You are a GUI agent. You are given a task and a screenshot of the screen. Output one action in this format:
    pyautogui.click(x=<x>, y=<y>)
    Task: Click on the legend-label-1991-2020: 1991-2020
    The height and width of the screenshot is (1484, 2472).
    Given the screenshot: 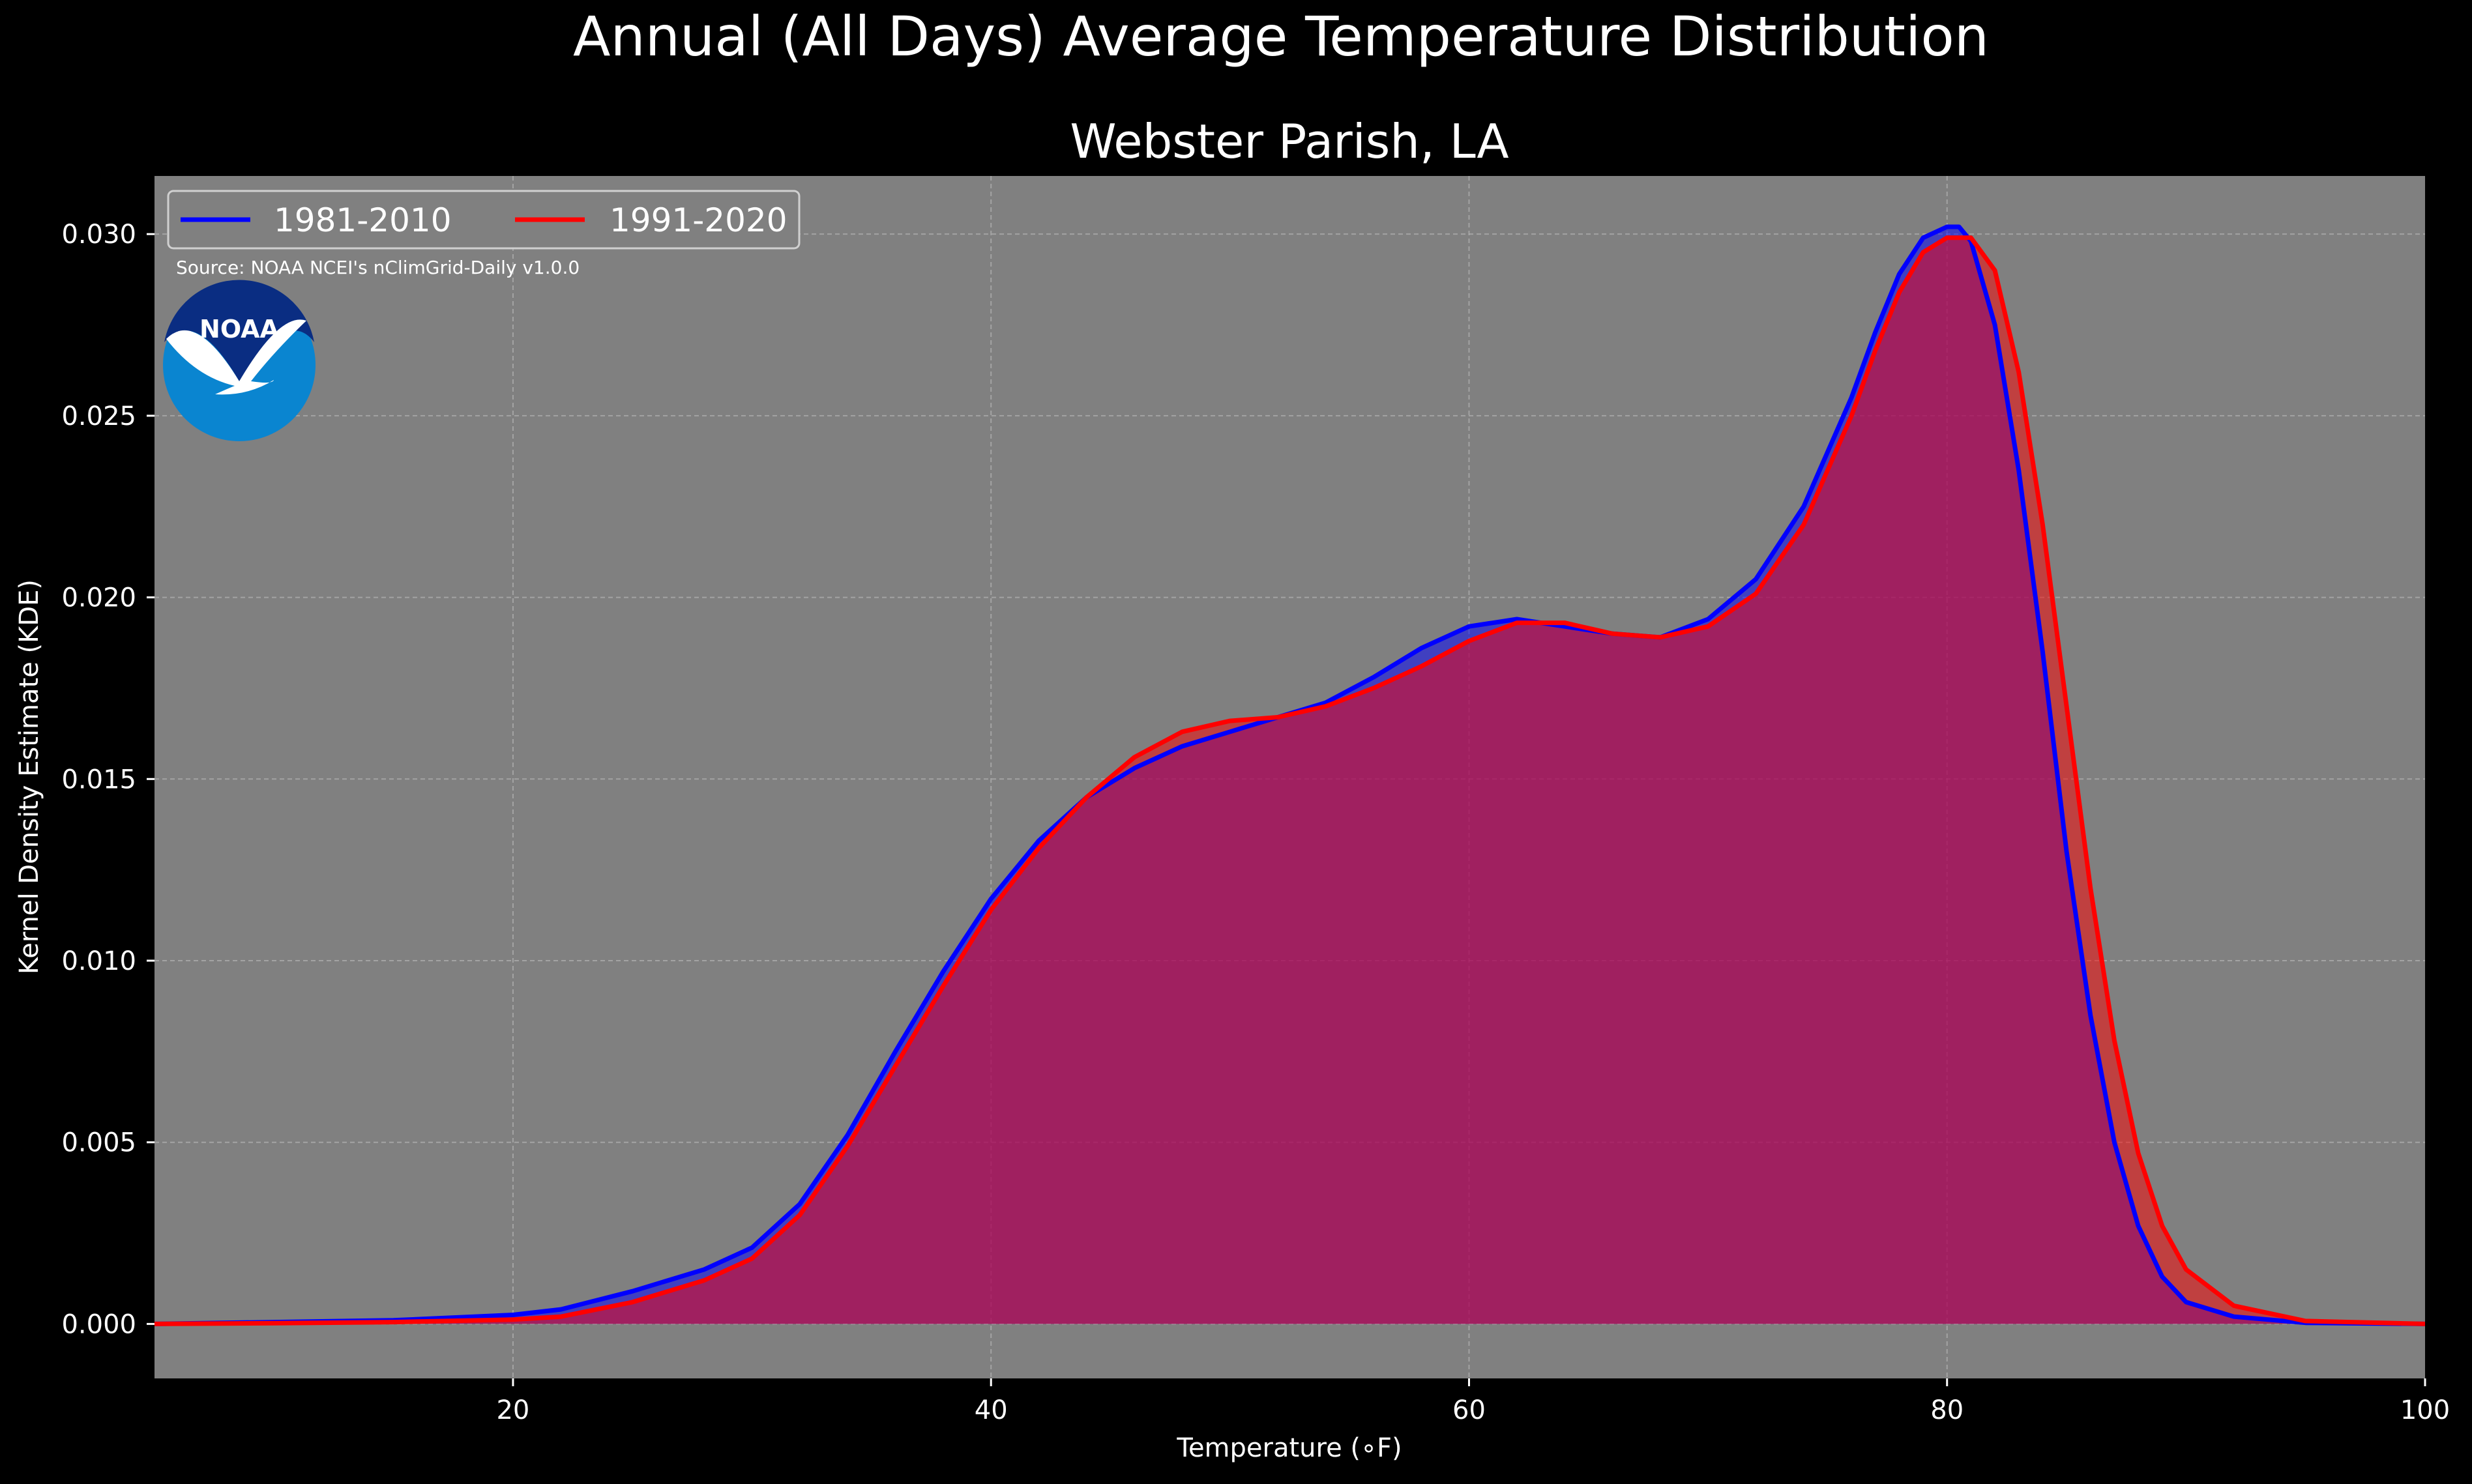 What is the action you would take?
    pyautogui.click(x=698, y=220)
    